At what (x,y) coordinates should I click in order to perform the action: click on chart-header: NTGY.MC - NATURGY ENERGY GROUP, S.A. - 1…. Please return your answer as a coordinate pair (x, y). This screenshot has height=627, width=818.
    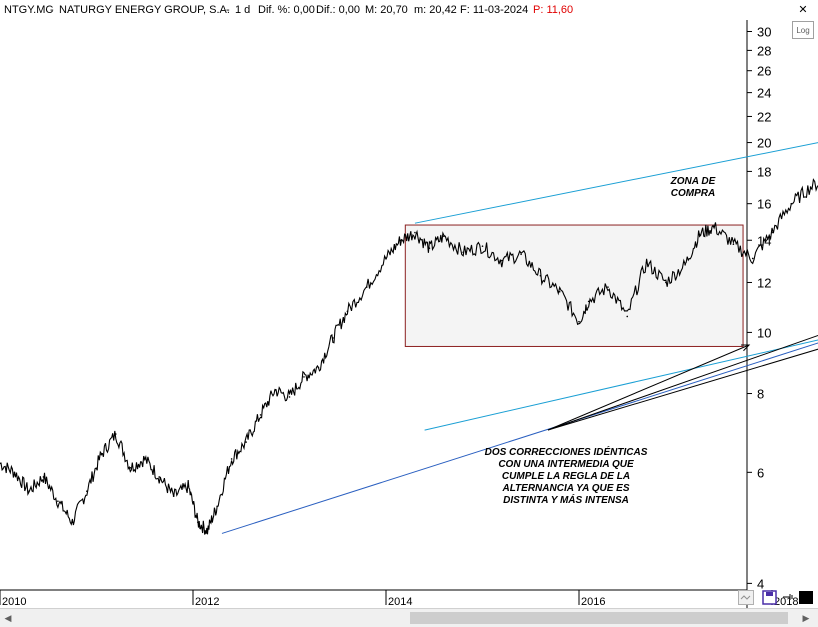
    Looking at the image, I should click on (288, 10).